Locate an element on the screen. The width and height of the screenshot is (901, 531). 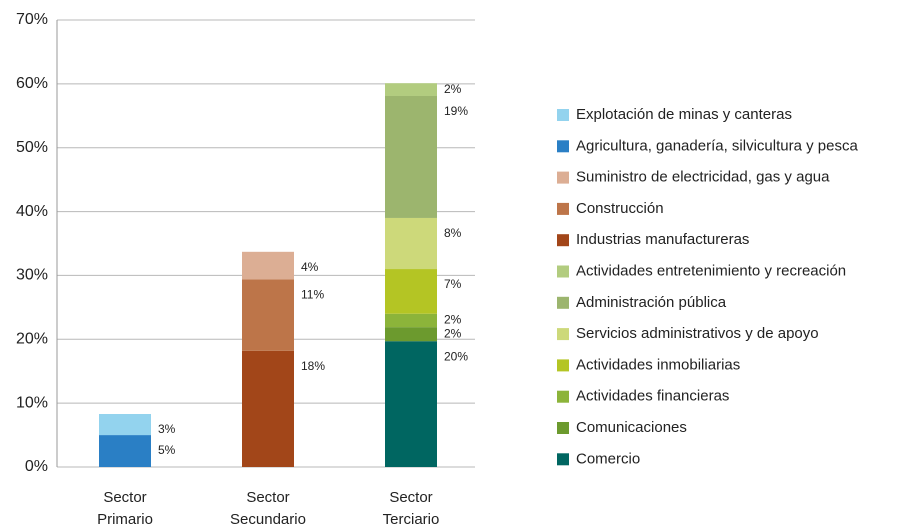
legend-label: Industrias manufactureras is located at coordinates (662, 239).